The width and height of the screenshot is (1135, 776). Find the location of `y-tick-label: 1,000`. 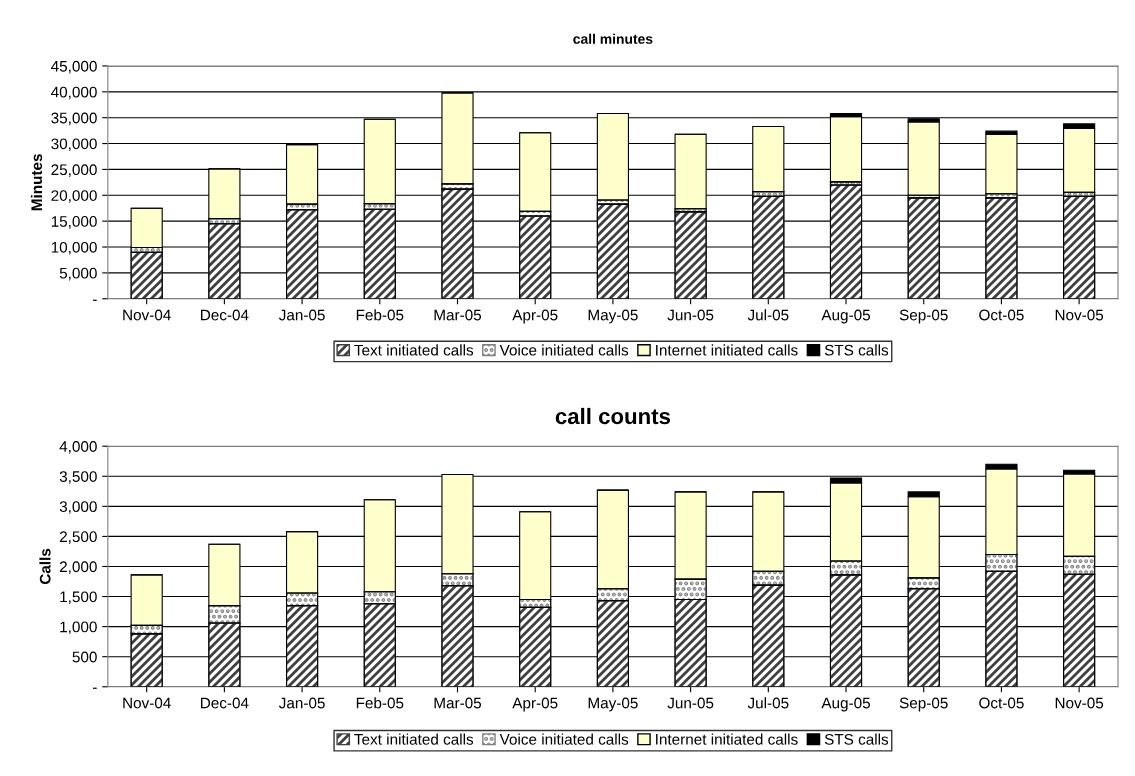

y-tick-label: 1,000 is located at coordinates (78, 628).